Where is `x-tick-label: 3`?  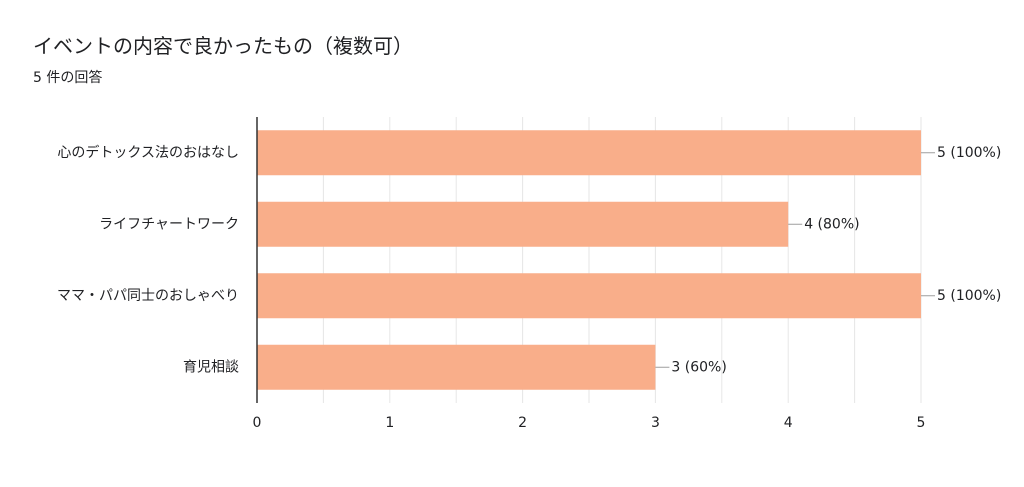 x-tick-label: 3 is located at coordinates (655, 423).